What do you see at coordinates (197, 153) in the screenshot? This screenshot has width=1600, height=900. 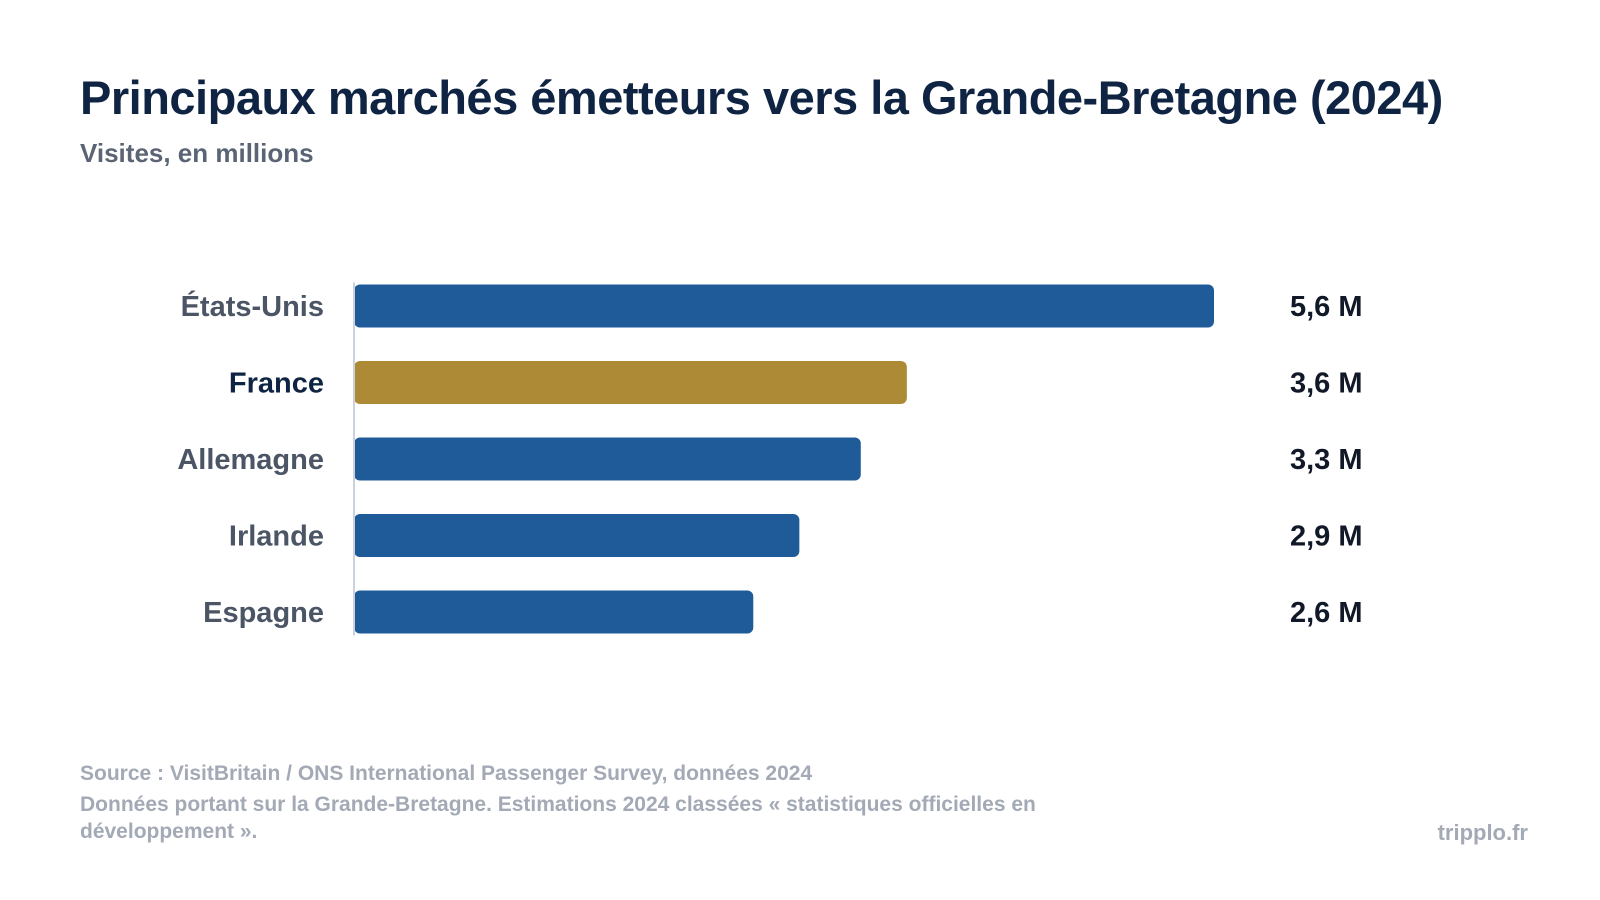 I see `chart-subtitle: Visites, en millions` at bounding box center [197, 153].